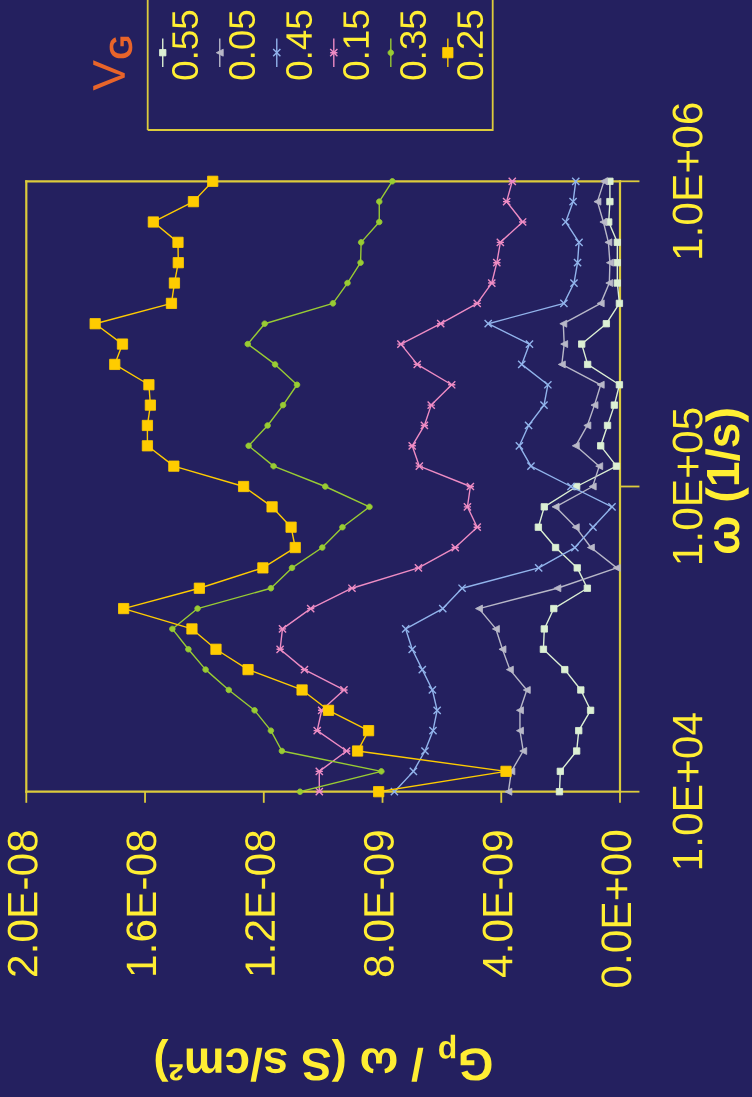 This screenshot has width=752, height=1097. Describe the element at coordinates (687, 486) in the screenshot. I see `y-tick-label: 1.0E+05` at that location.